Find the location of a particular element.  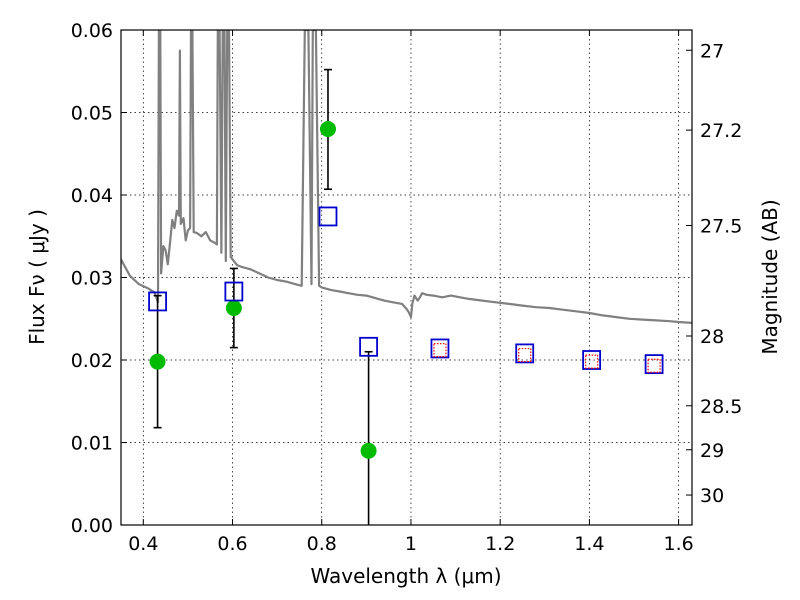

y-tick-label: 0.02 is located at coordinates (92, 361).